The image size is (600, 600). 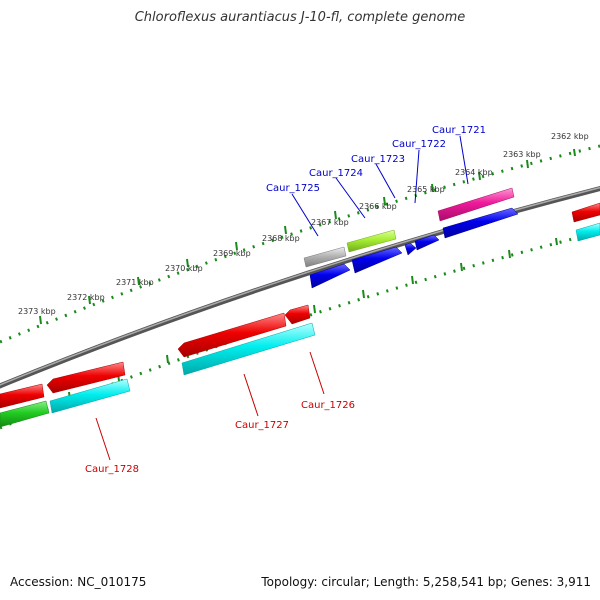 I want to click on scale-label-2369: 2369 kbp, so click(x=232, y=253).